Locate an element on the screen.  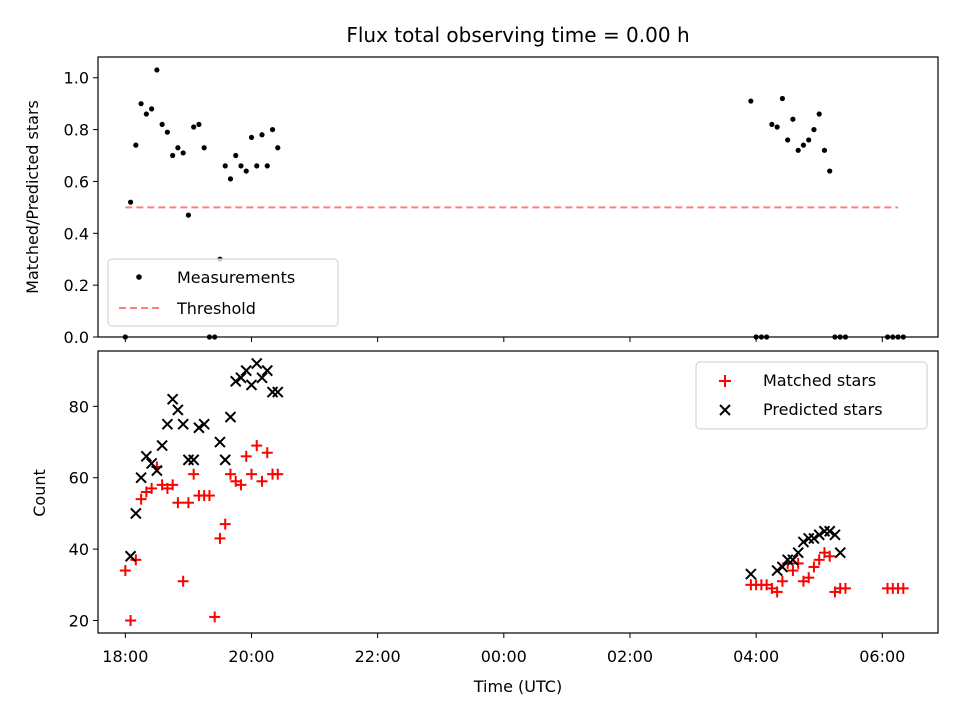
ratio-legend: Measurements Threshold is located at coordinates (223, 292).